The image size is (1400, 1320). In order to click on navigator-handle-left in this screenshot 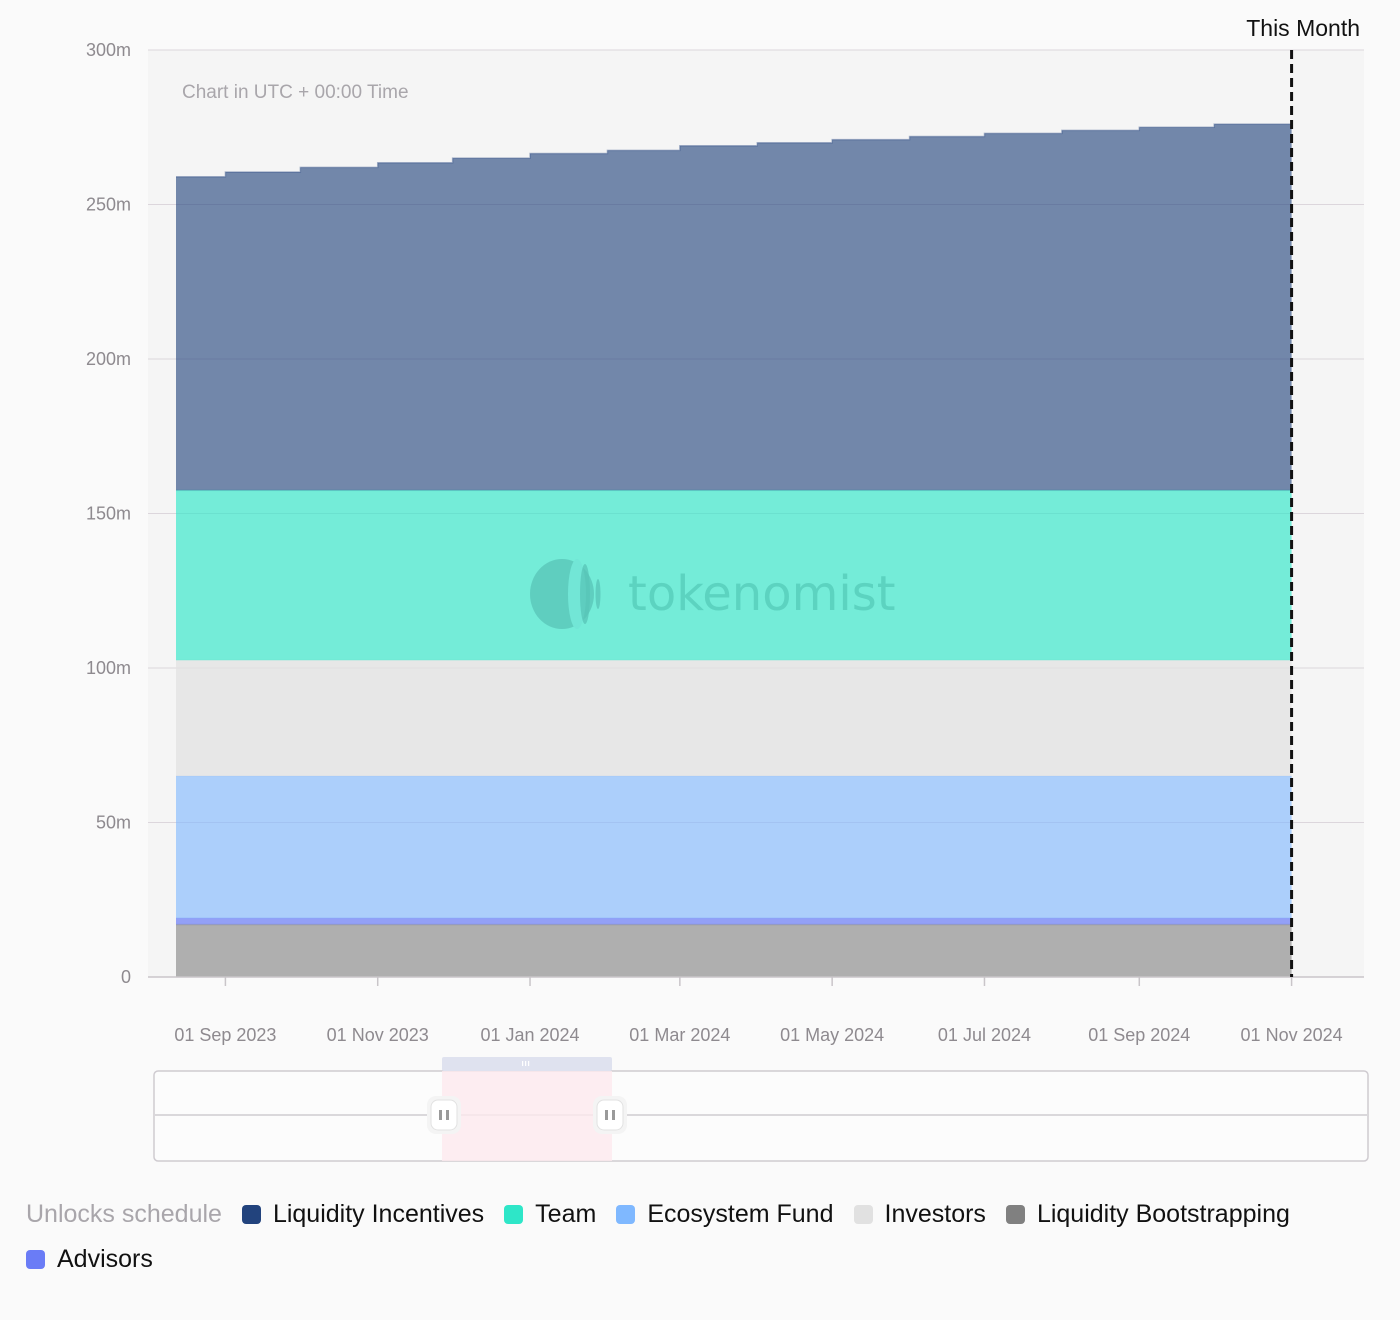, I will do `click(444, 1115)`.